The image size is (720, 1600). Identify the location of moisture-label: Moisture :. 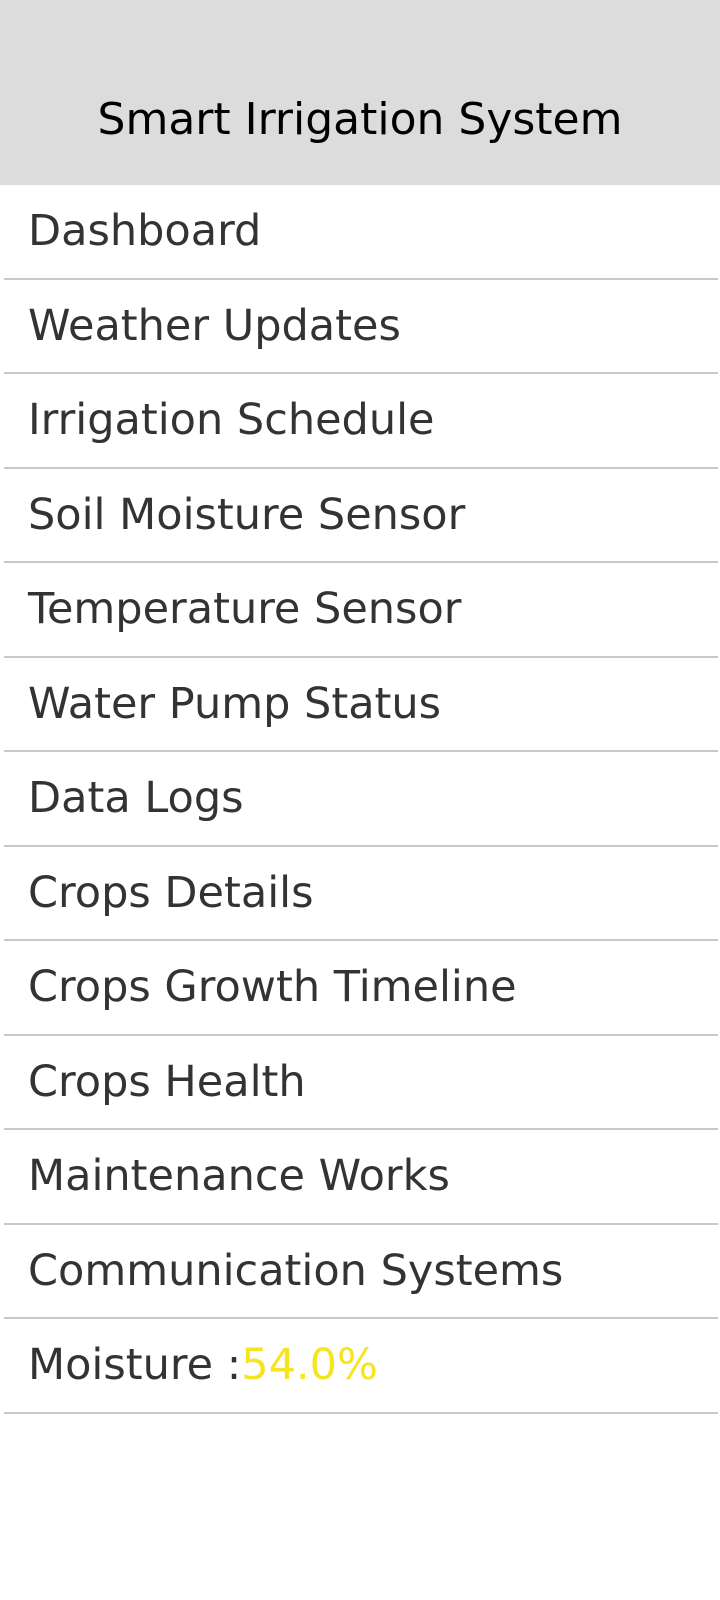
(135, 1365).